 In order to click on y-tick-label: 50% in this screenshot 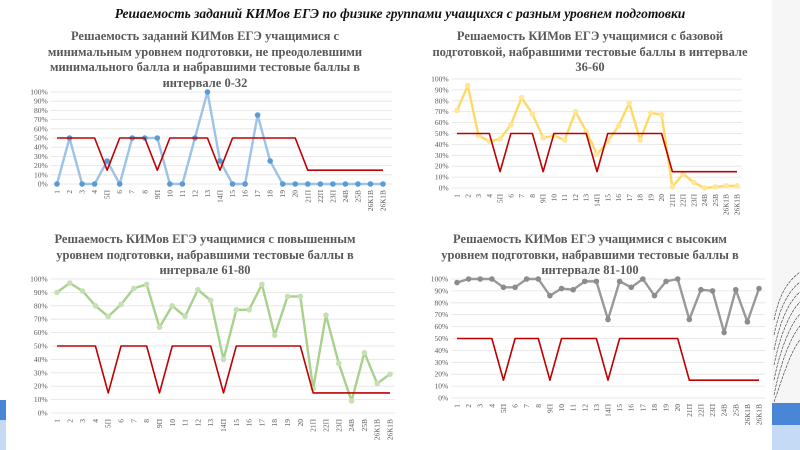, I will do `click(41, 346)`.